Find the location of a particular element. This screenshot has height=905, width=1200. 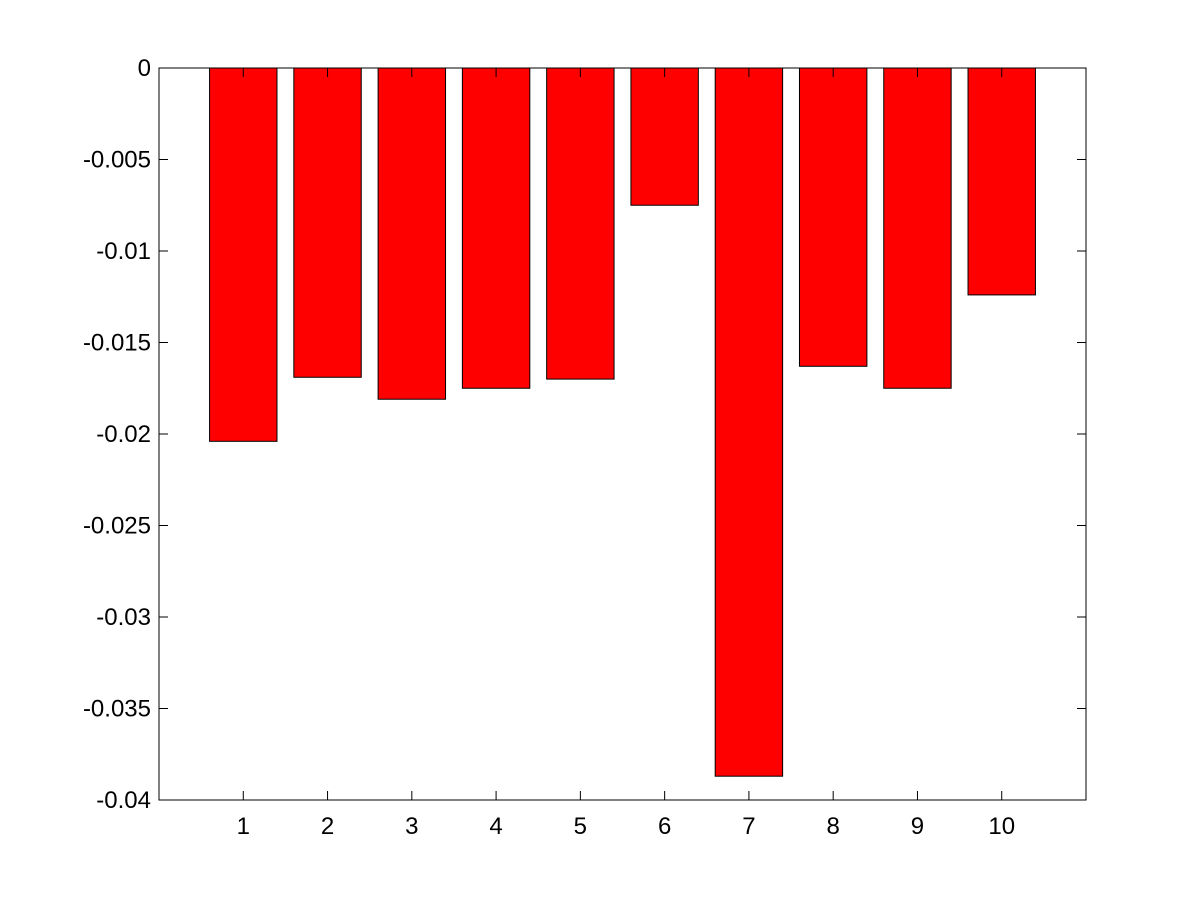

x-tick-label: 7 is located at coordinates (748, 826).